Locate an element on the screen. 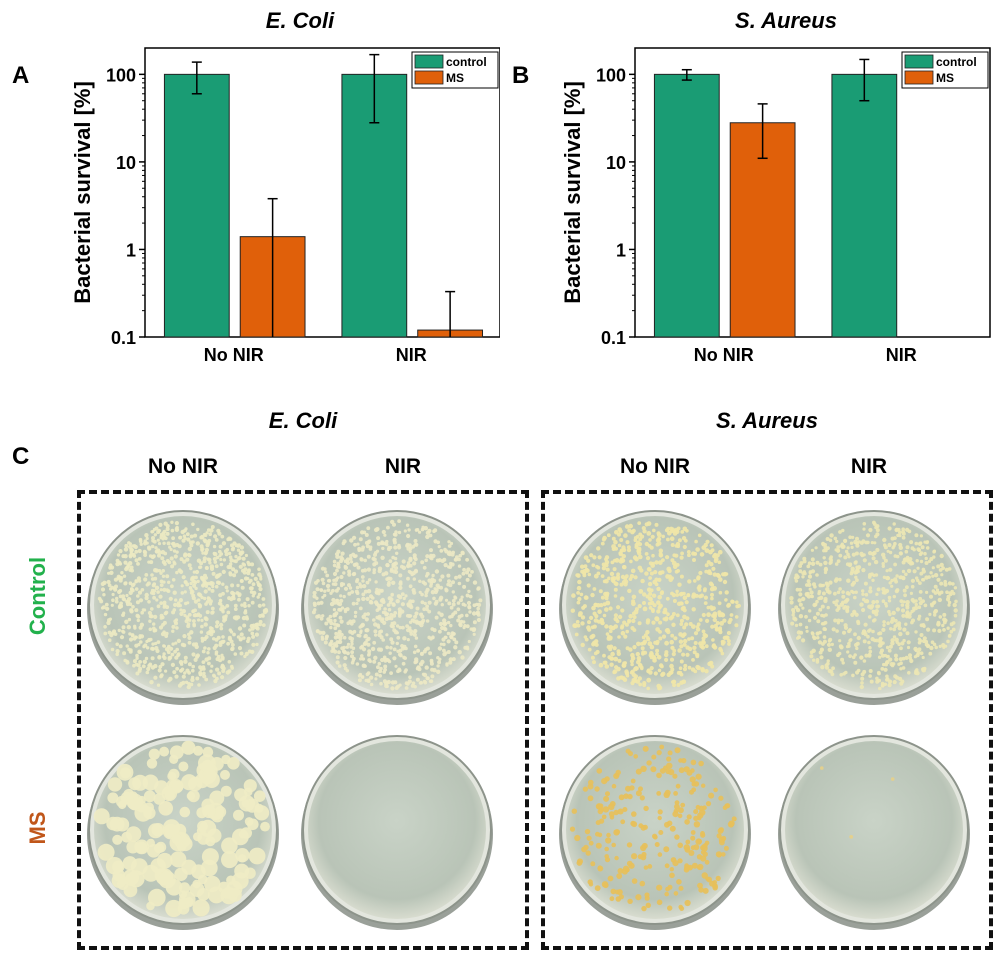  legend-swatch is located at coordinates (429, 61).